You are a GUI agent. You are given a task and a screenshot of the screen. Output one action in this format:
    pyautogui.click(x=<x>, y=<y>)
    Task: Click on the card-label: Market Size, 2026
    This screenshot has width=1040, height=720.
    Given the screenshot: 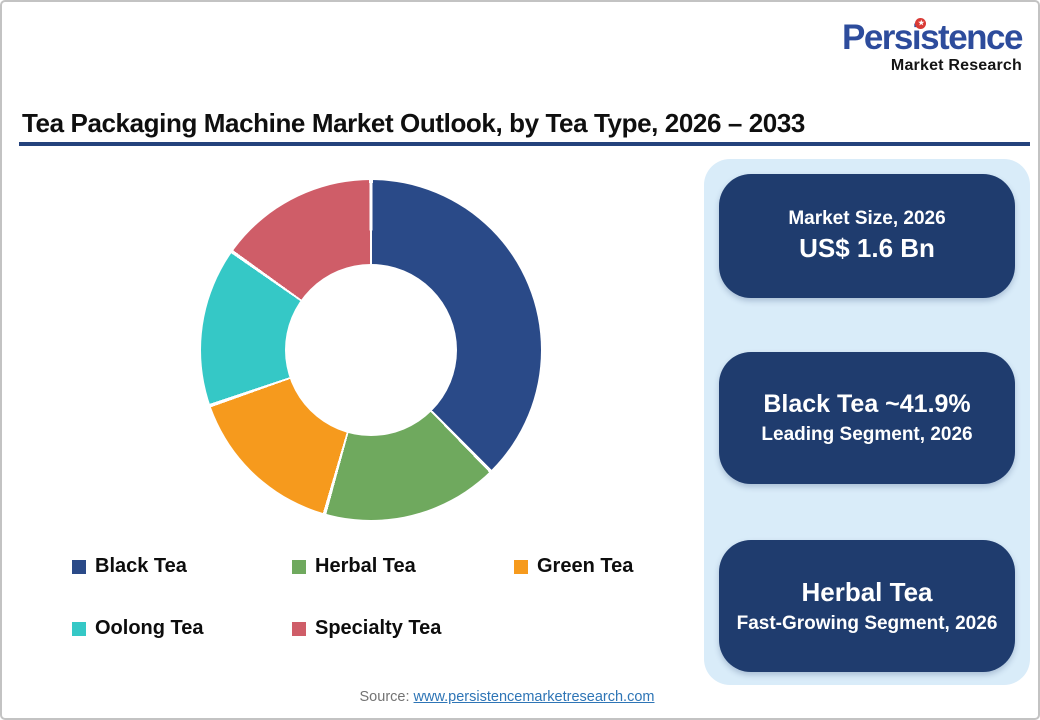 What is the action you would take?
    pyautogui.click(x=867, y=218)
    